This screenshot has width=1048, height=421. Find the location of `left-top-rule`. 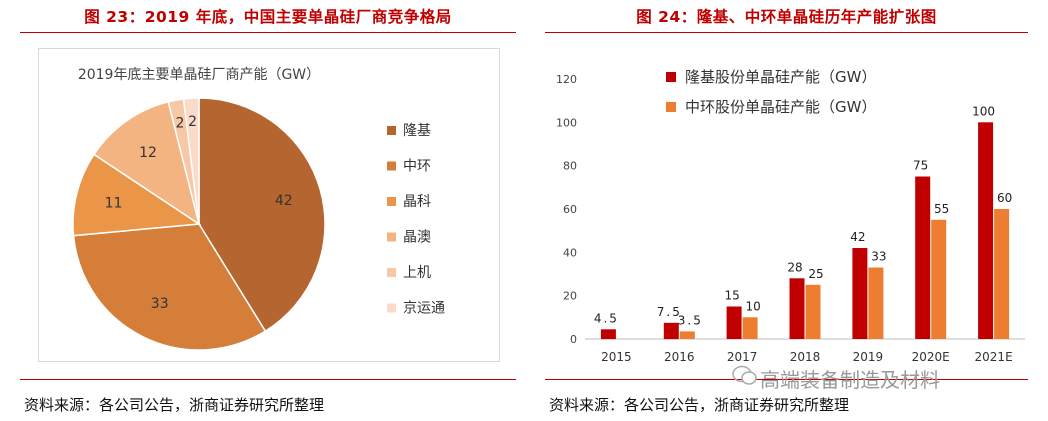

left-top-rule is located at coordinates (268, 32).